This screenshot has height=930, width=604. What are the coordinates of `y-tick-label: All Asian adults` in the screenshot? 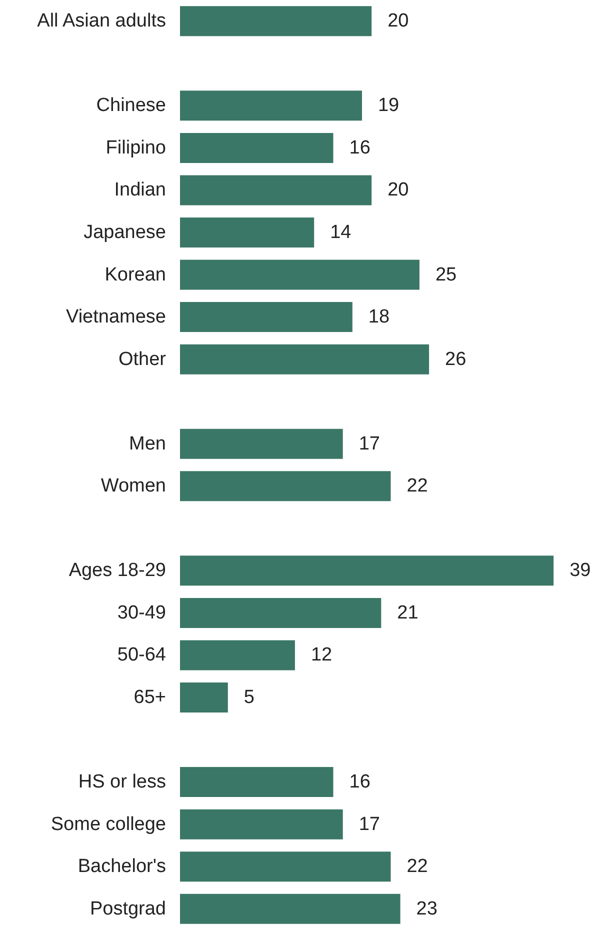 It's located at (101, 21).